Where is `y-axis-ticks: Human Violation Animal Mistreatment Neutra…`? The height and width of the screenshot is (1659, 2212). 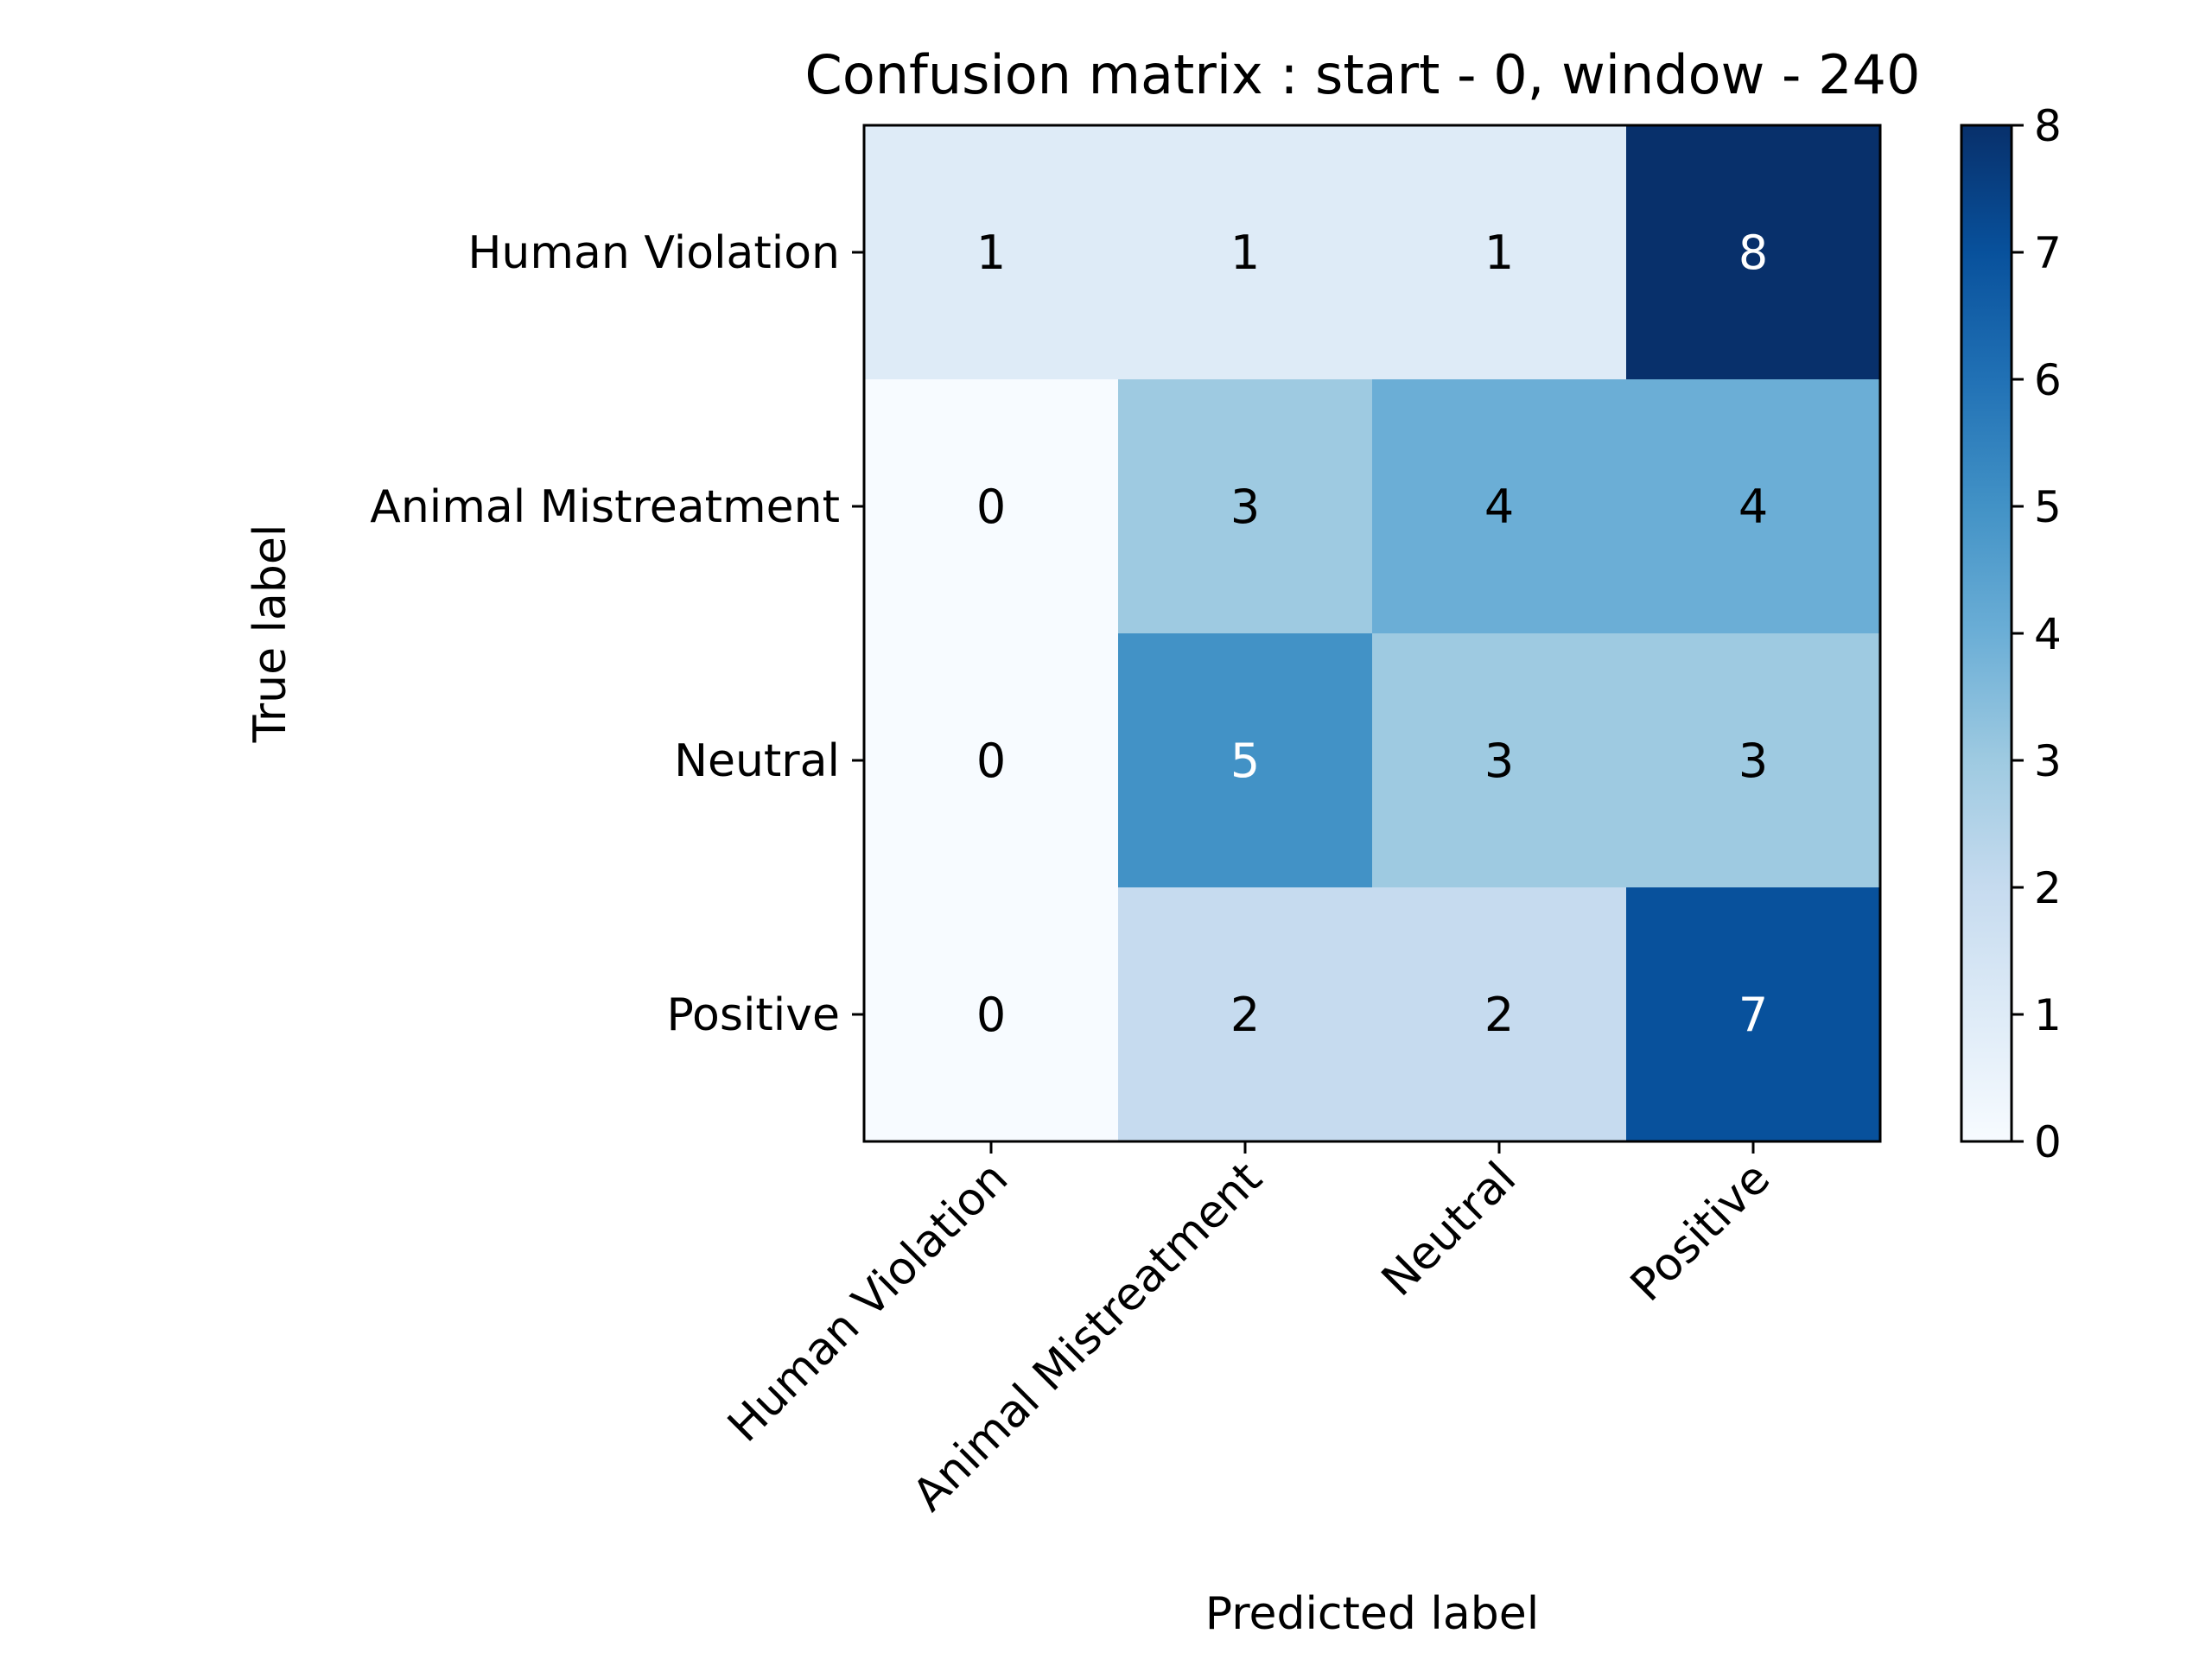 y-axis-ticks: Human Violation Animal Mistreatment Neutra… is located at coordinates (617, 634).